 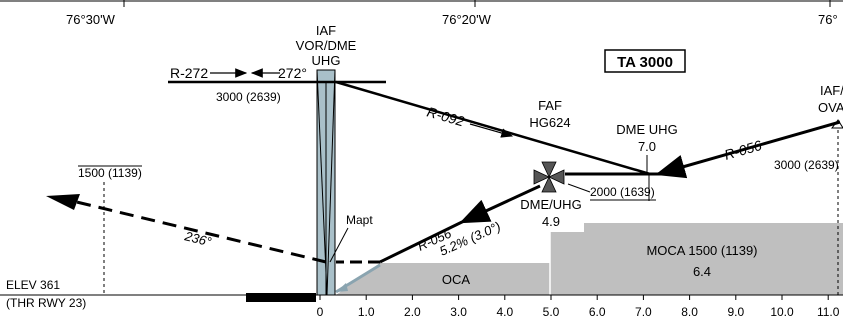 What do you see at coordinates (579, 188) in the screenshot?
I see `faf-alt-leader` at bounding box center [579, 188].